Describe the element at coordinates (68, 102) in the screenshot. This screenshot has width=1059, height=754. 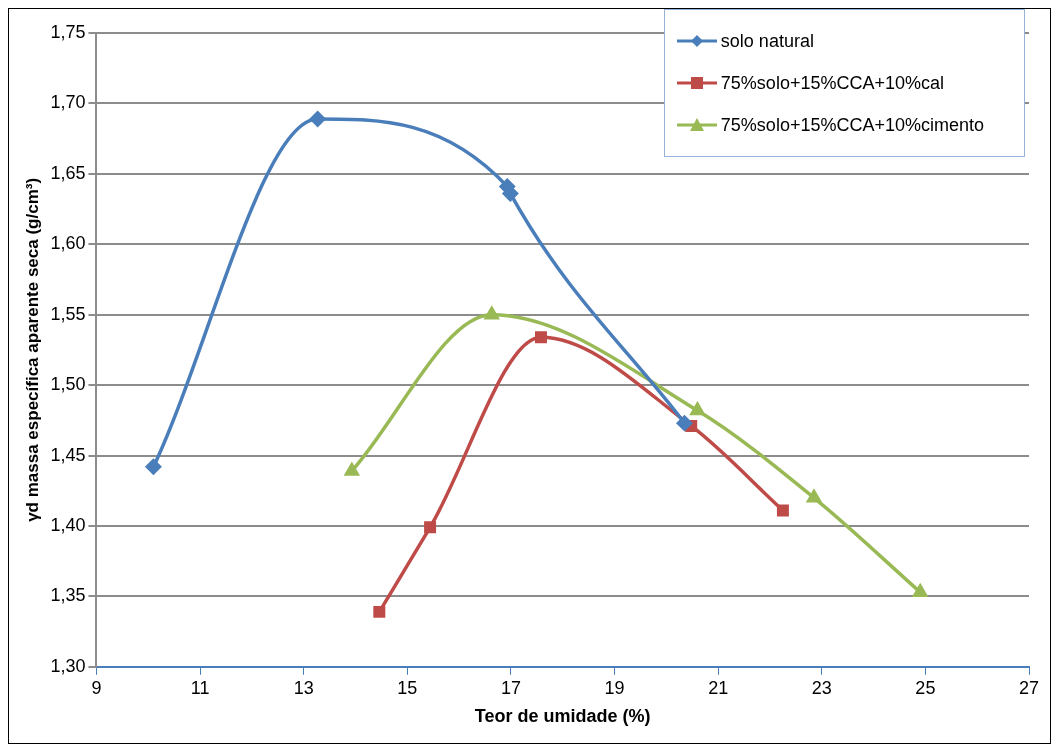
I see `y-tick-label: 1,70` at that location.